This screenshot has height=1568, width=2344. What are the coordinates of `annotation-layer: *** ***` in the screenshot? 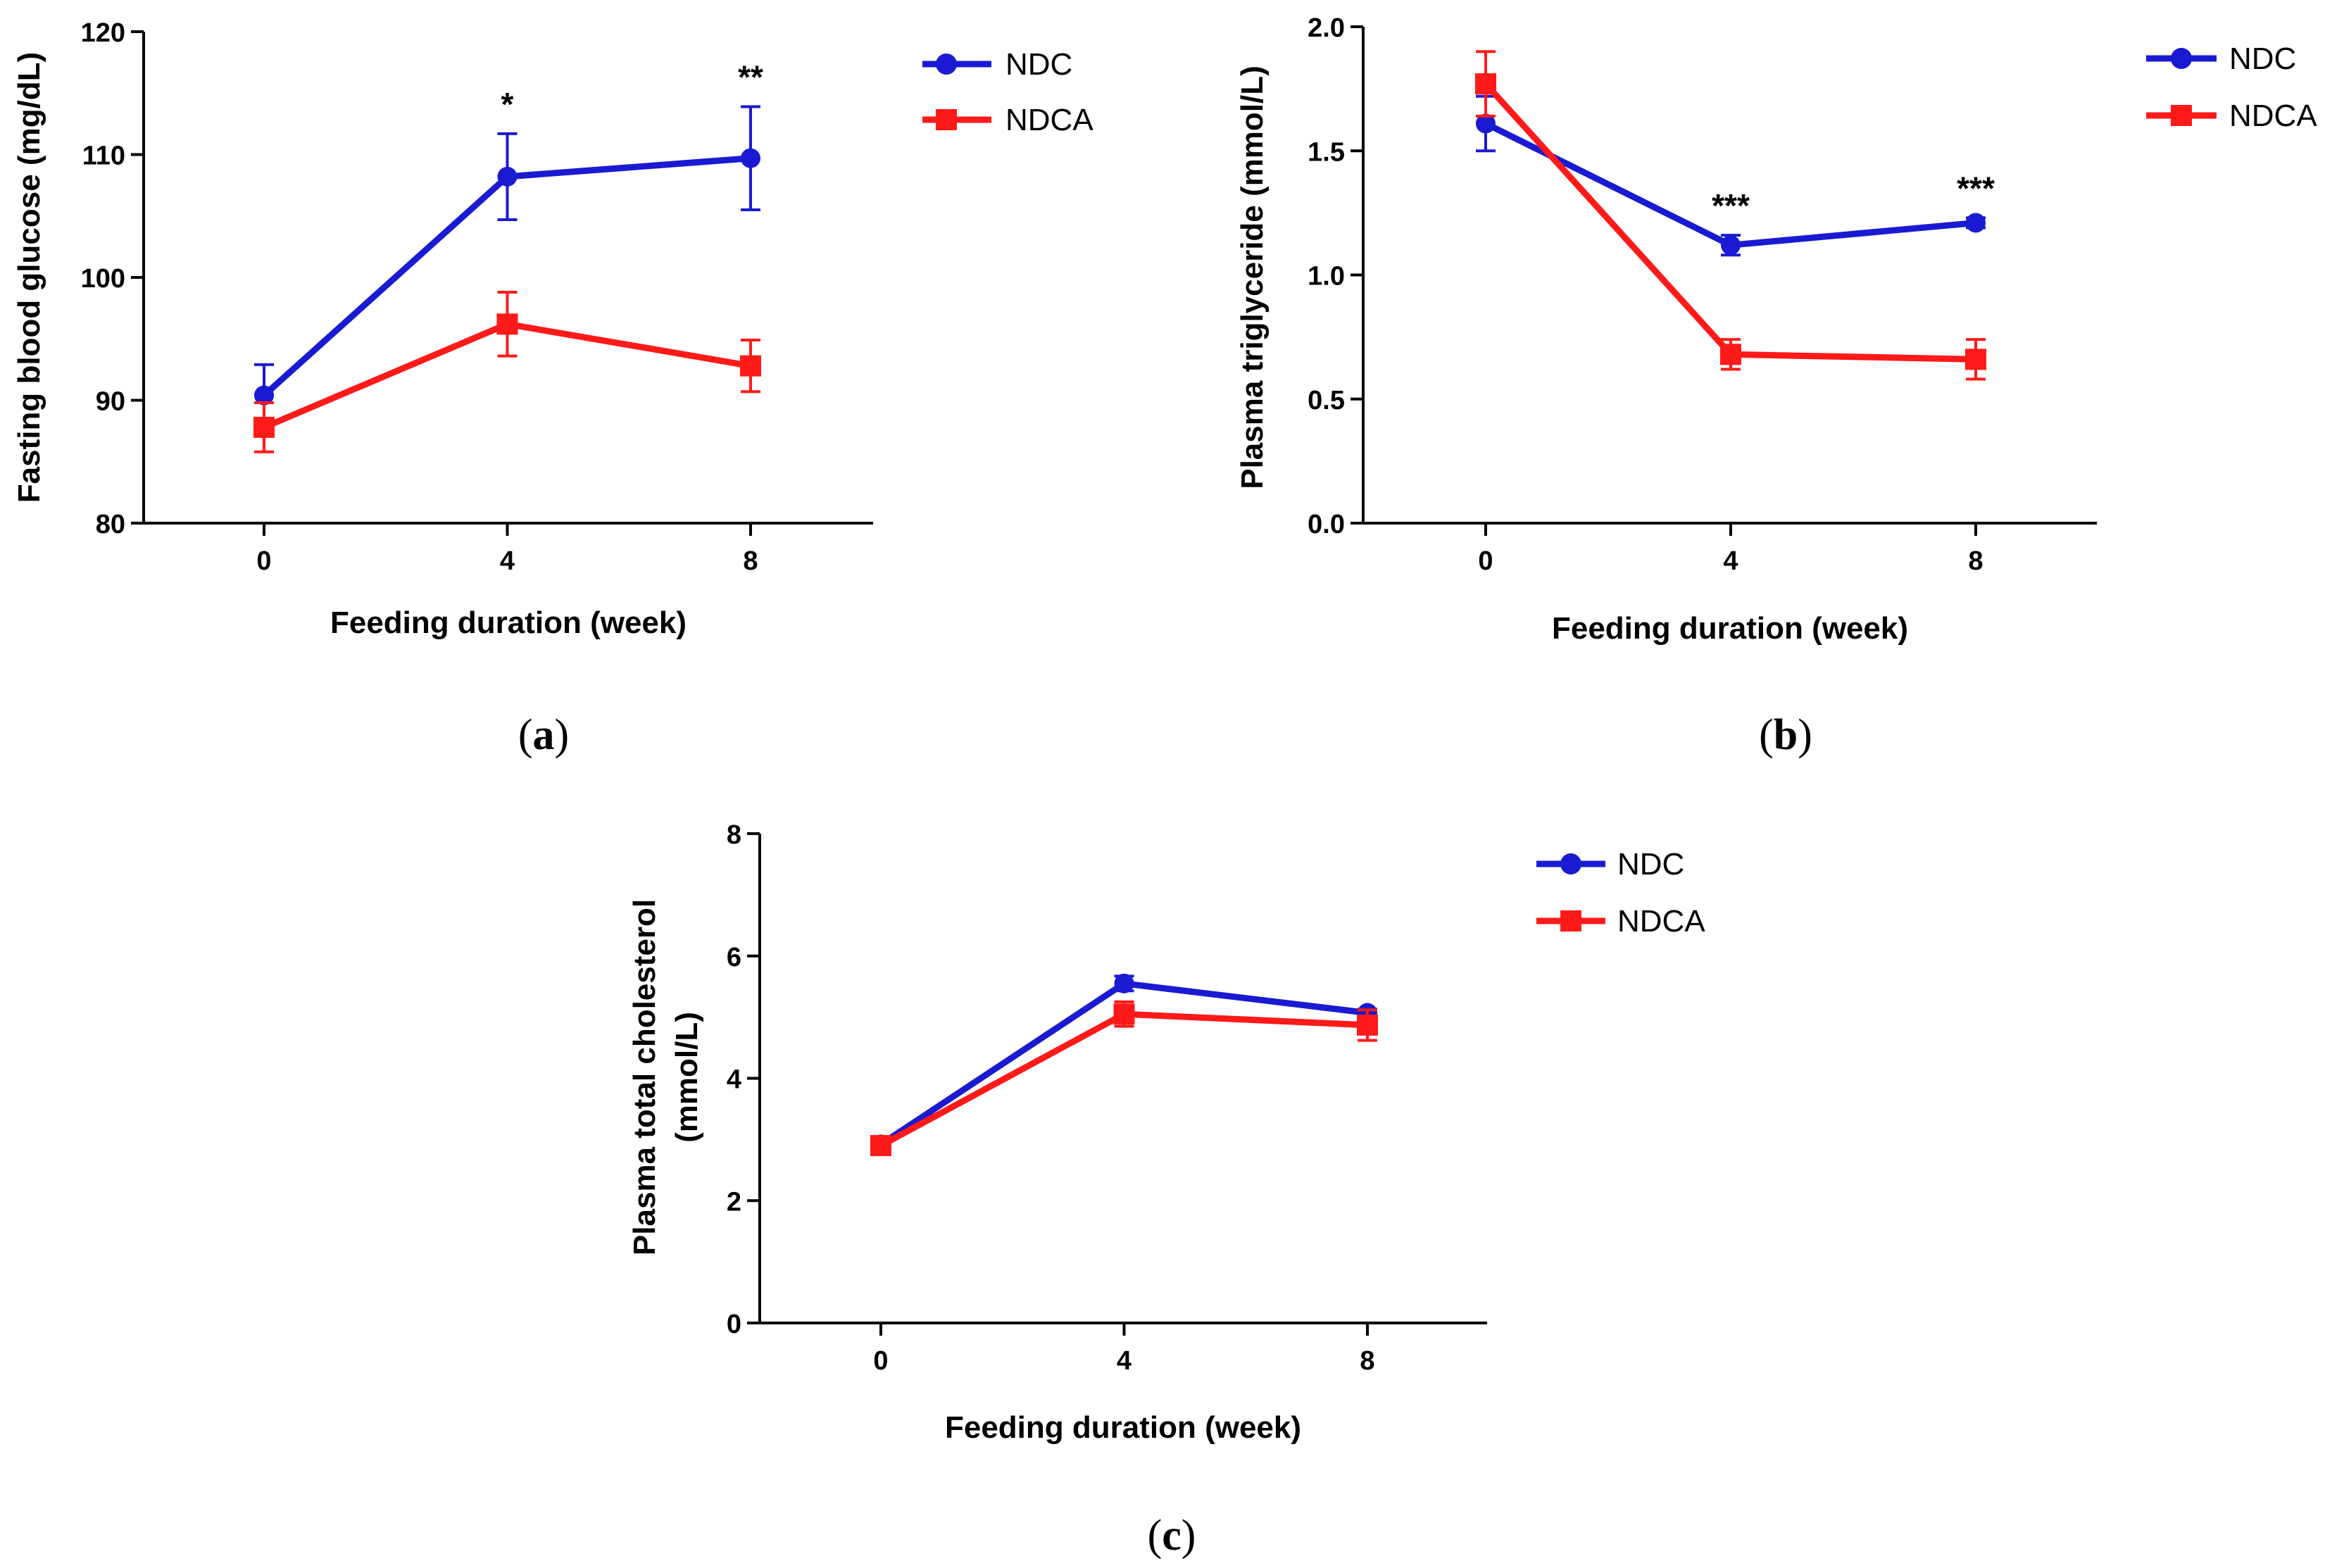 It's located at (1853, 197).